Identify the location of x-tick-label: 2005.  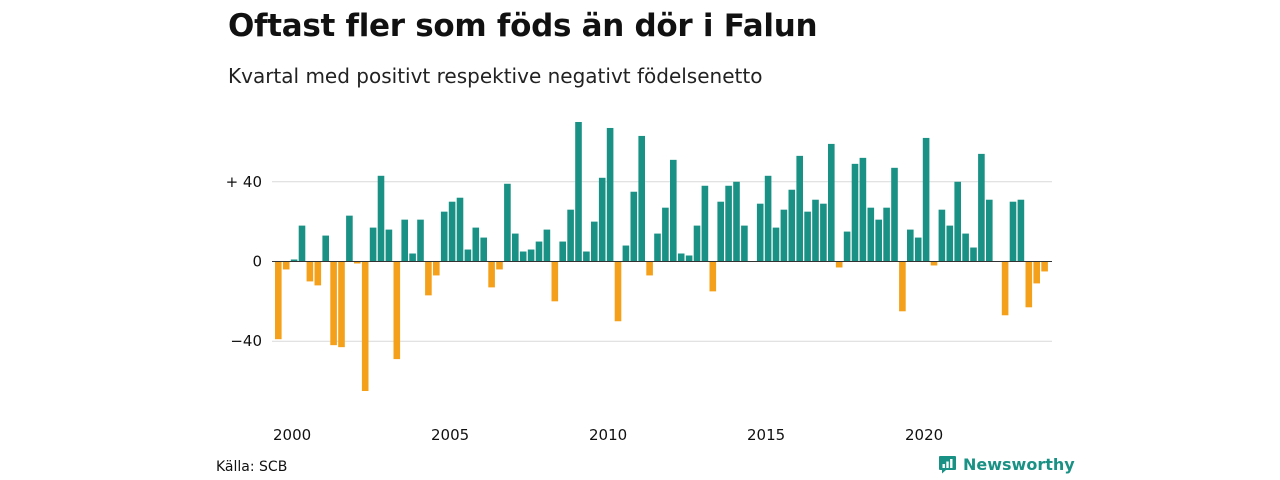
(450, 435).